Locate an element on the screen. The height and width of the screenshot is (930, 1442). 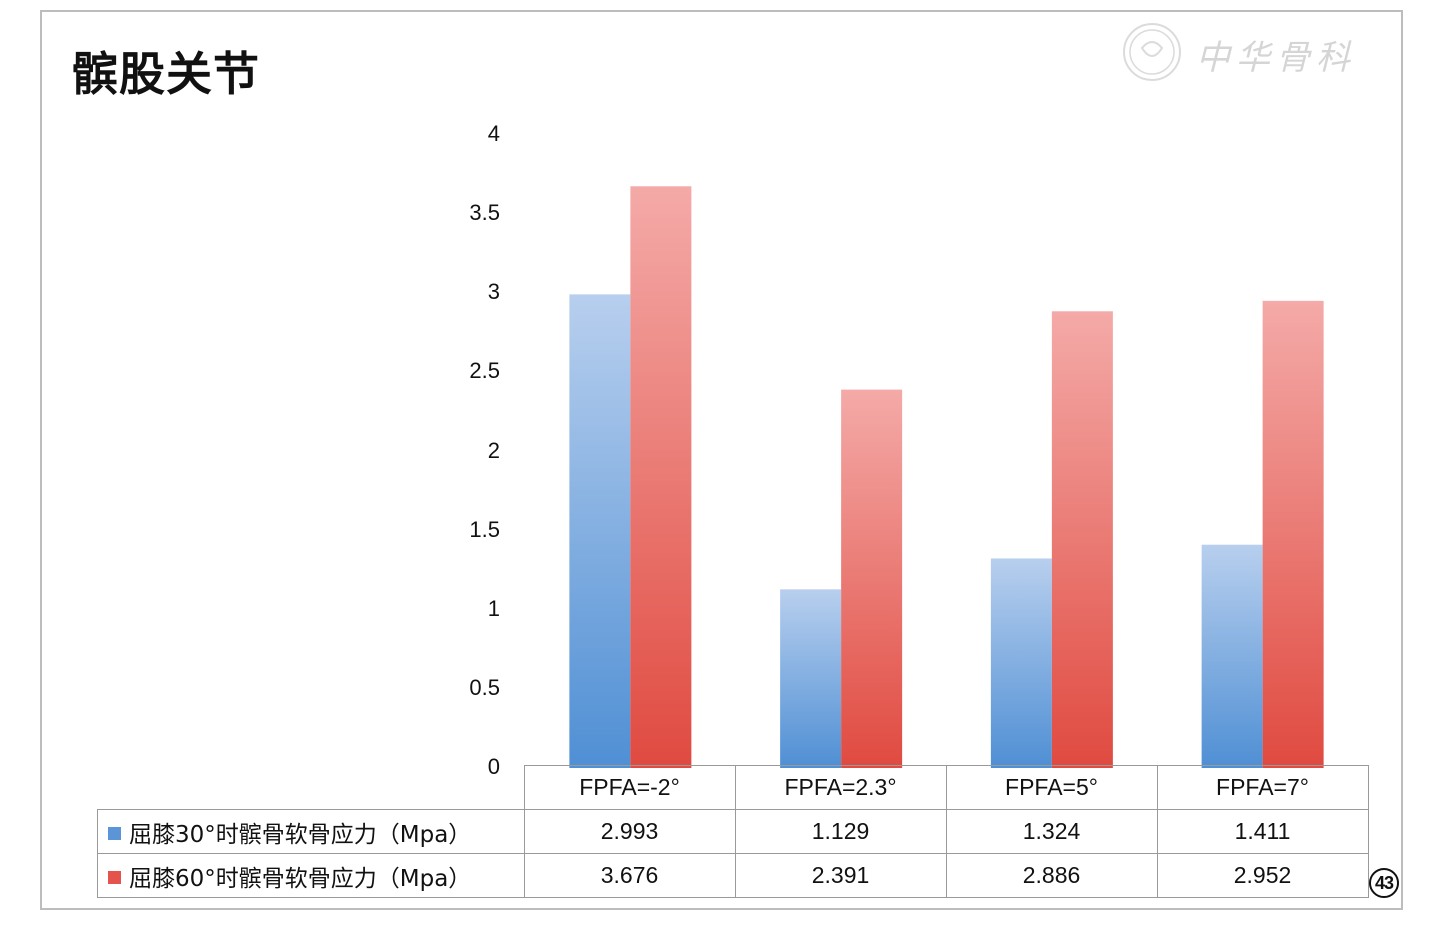
data-label: 1.411 is located at coordinates (1262, 831).